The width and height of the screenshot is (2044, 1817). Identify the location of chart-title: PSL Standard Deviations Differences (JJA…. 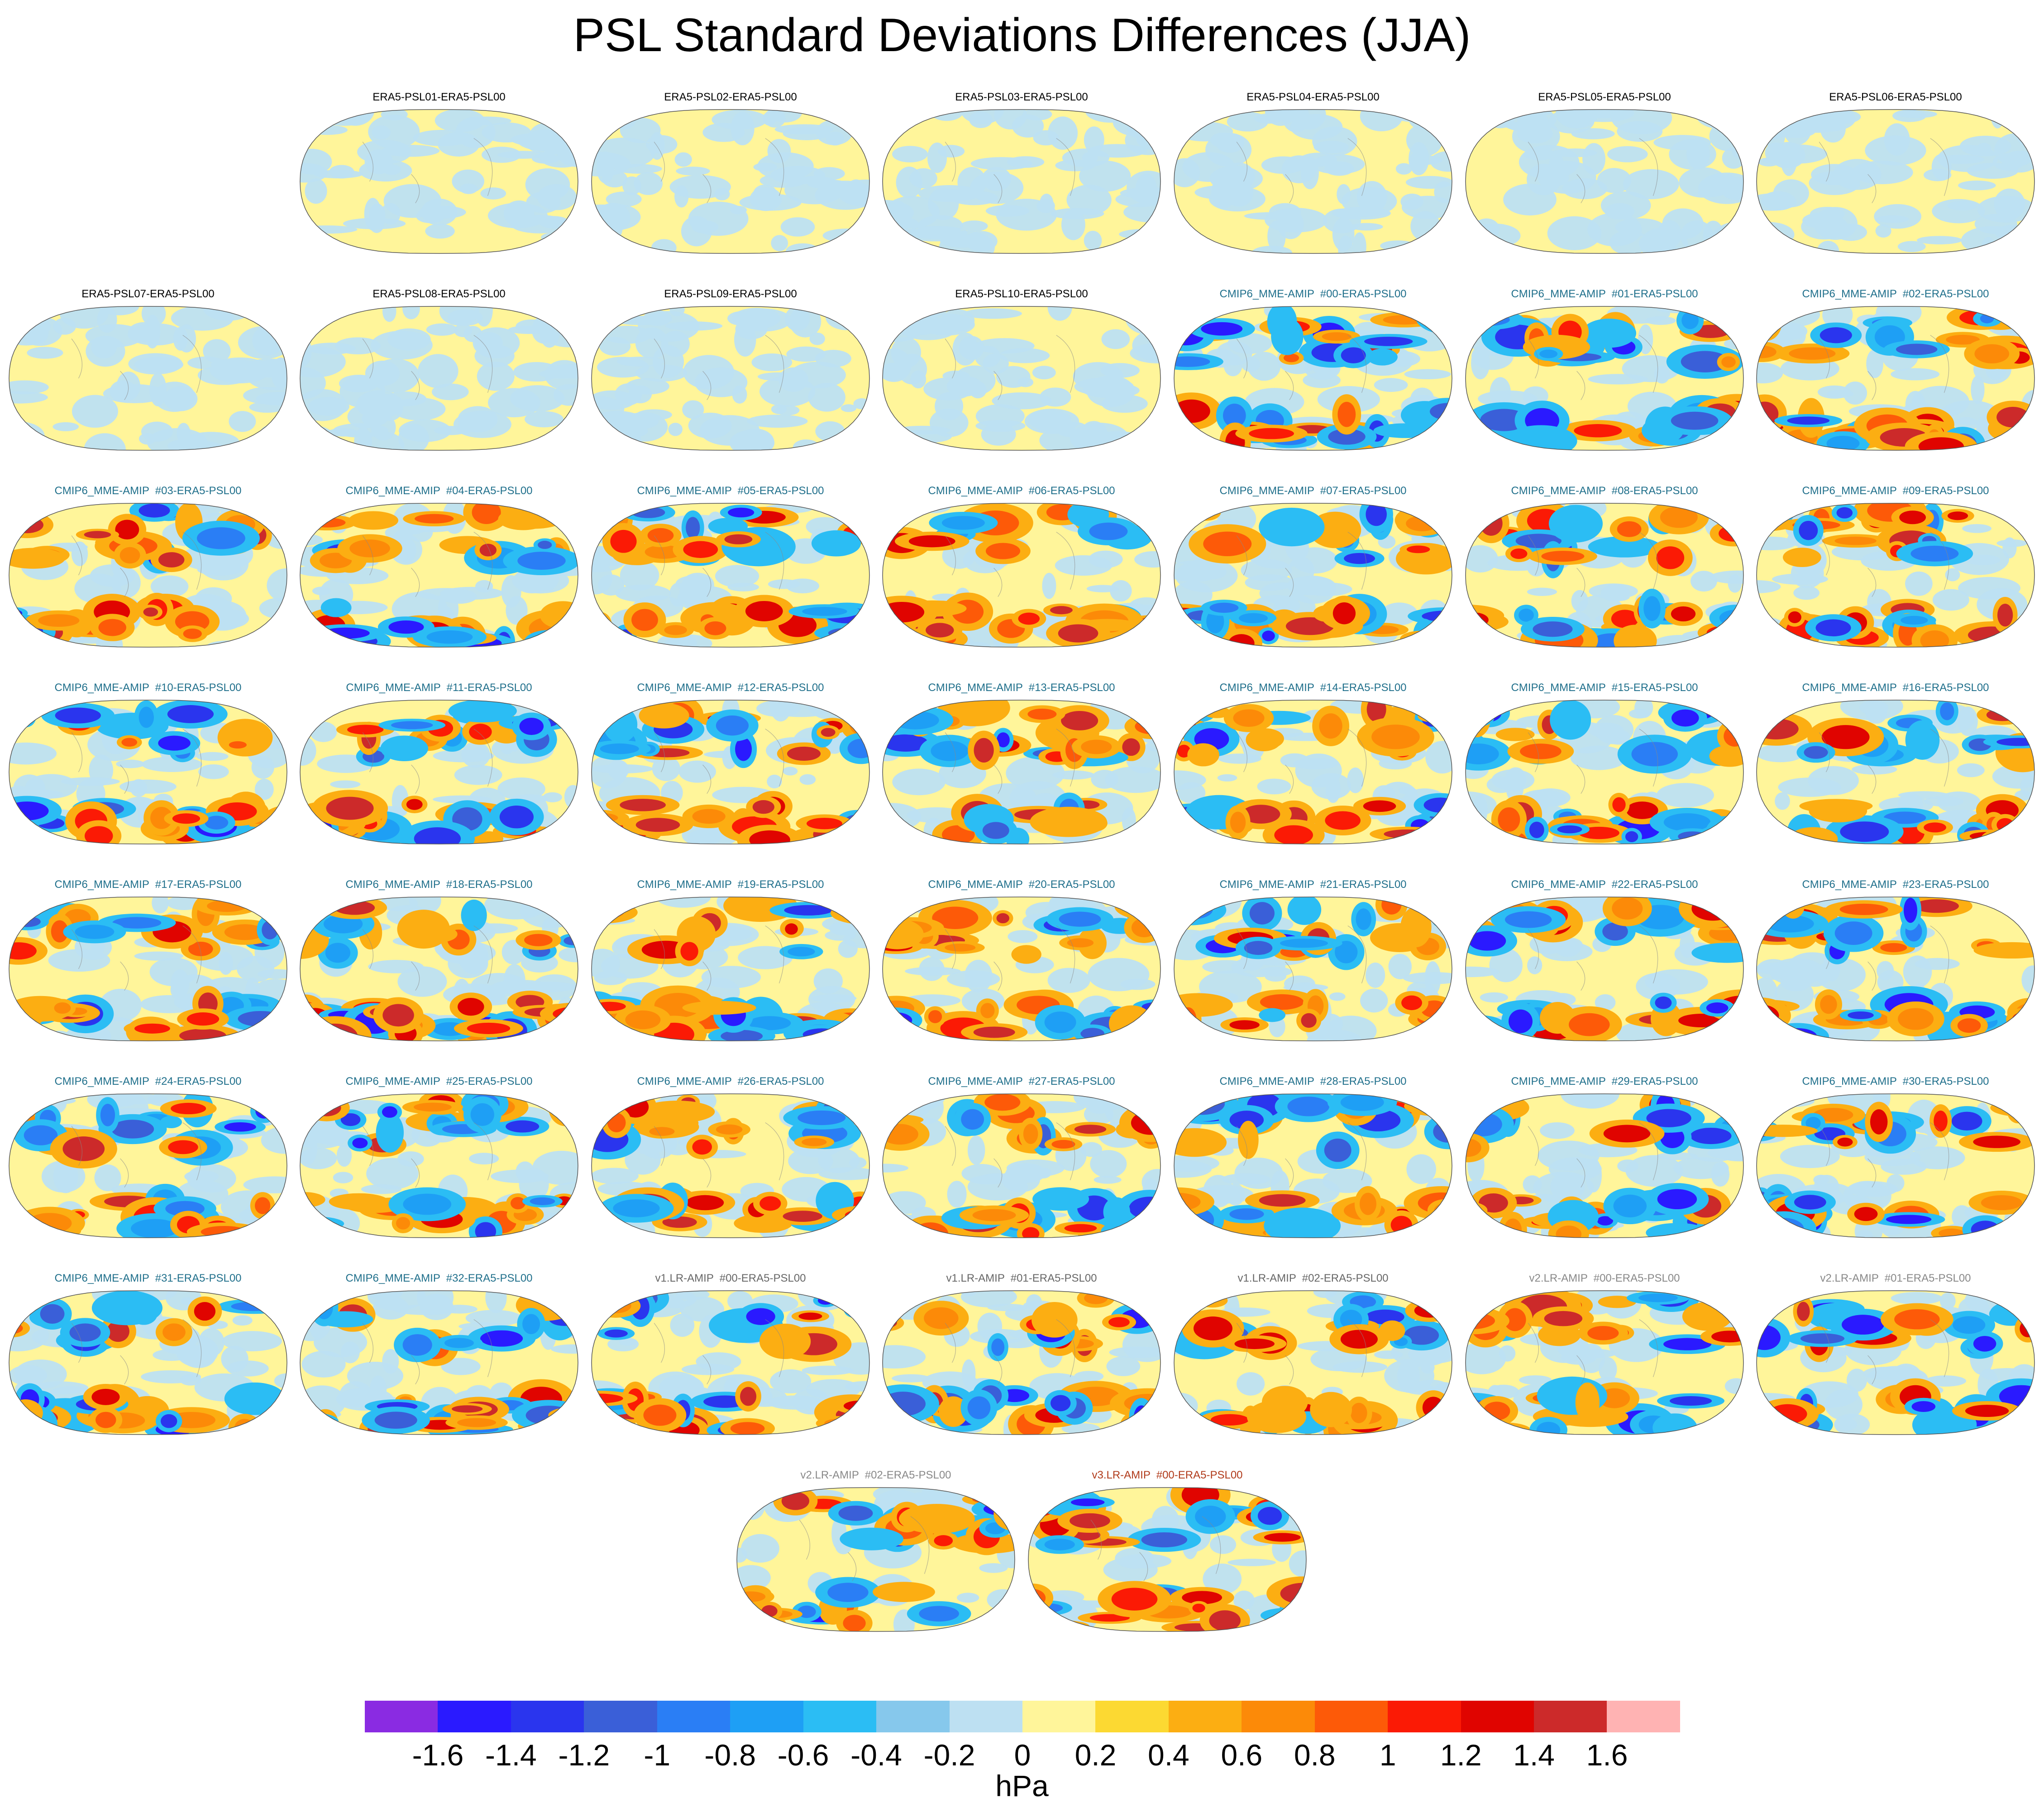
(1022, 35).